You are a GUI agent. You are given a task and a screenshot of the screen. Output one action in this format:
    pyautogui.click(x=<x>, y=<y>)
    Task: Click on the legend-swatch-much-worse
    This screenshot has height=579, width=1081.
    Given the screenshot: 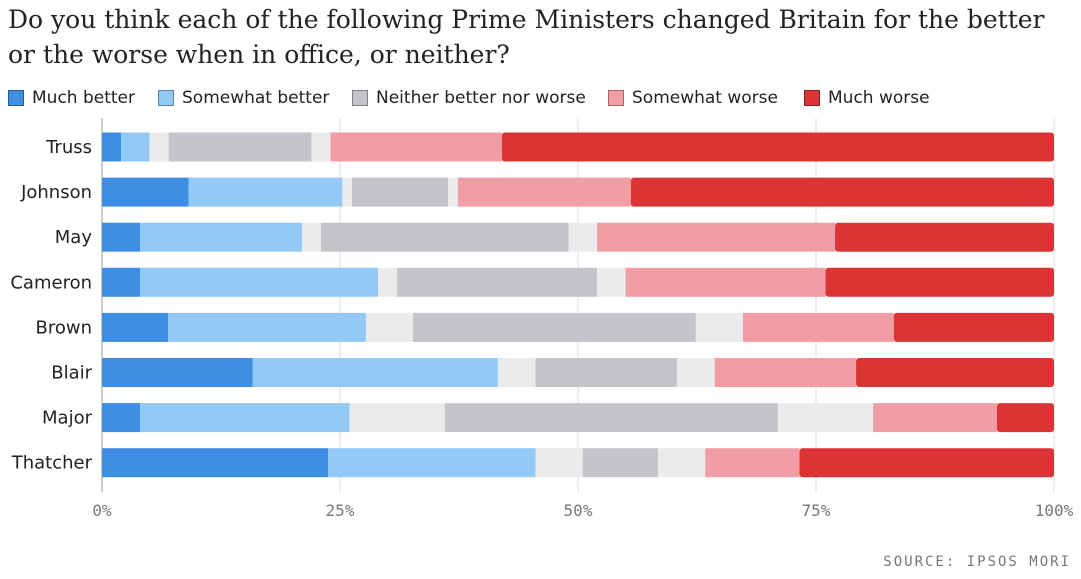 What is the action you would take?
    pyautogui.click(x=812, y=98)
    